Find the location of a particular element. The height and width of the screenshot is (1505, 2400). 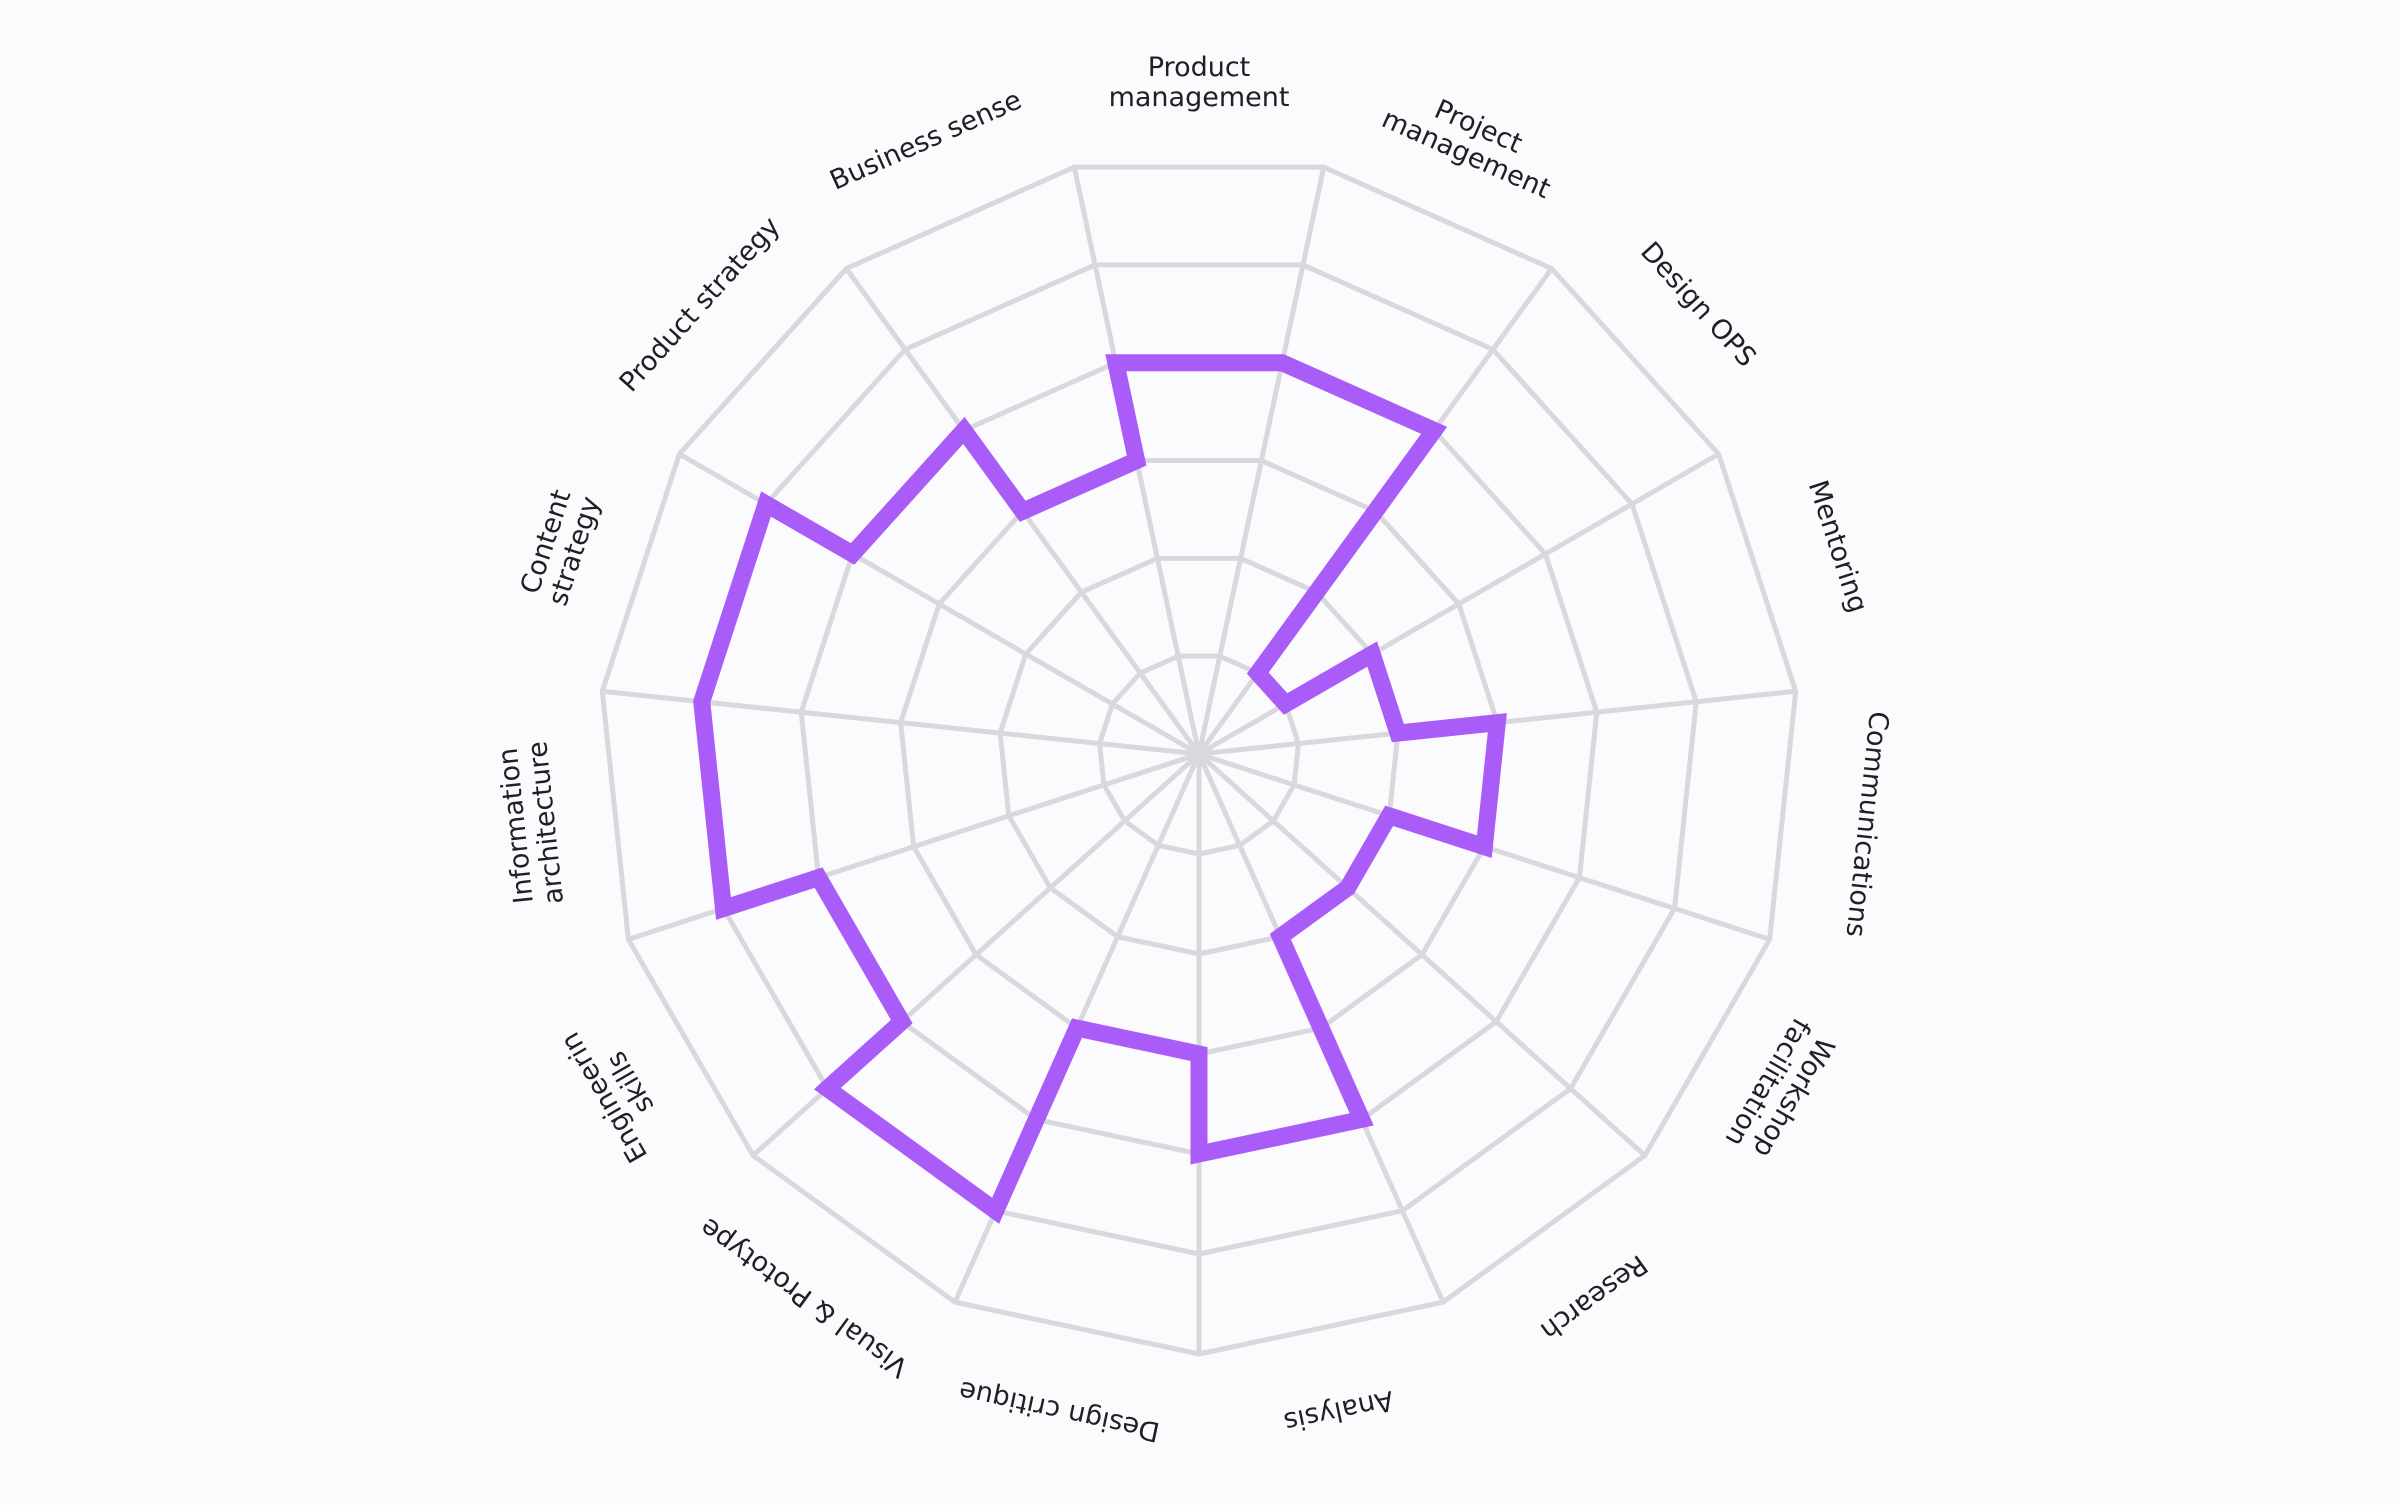

category-label-group: Research is located at coordinates (1593, 1297).